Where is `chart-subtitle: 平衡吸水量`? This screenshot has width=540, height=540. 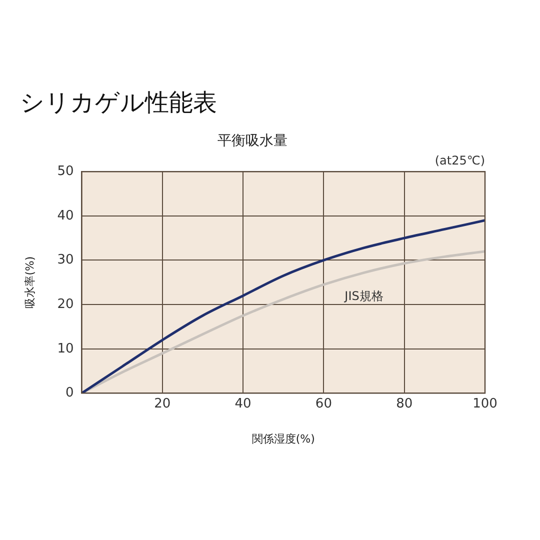
chart-subtitle: 平衡吸水量 is located at coordinates (253, 140).